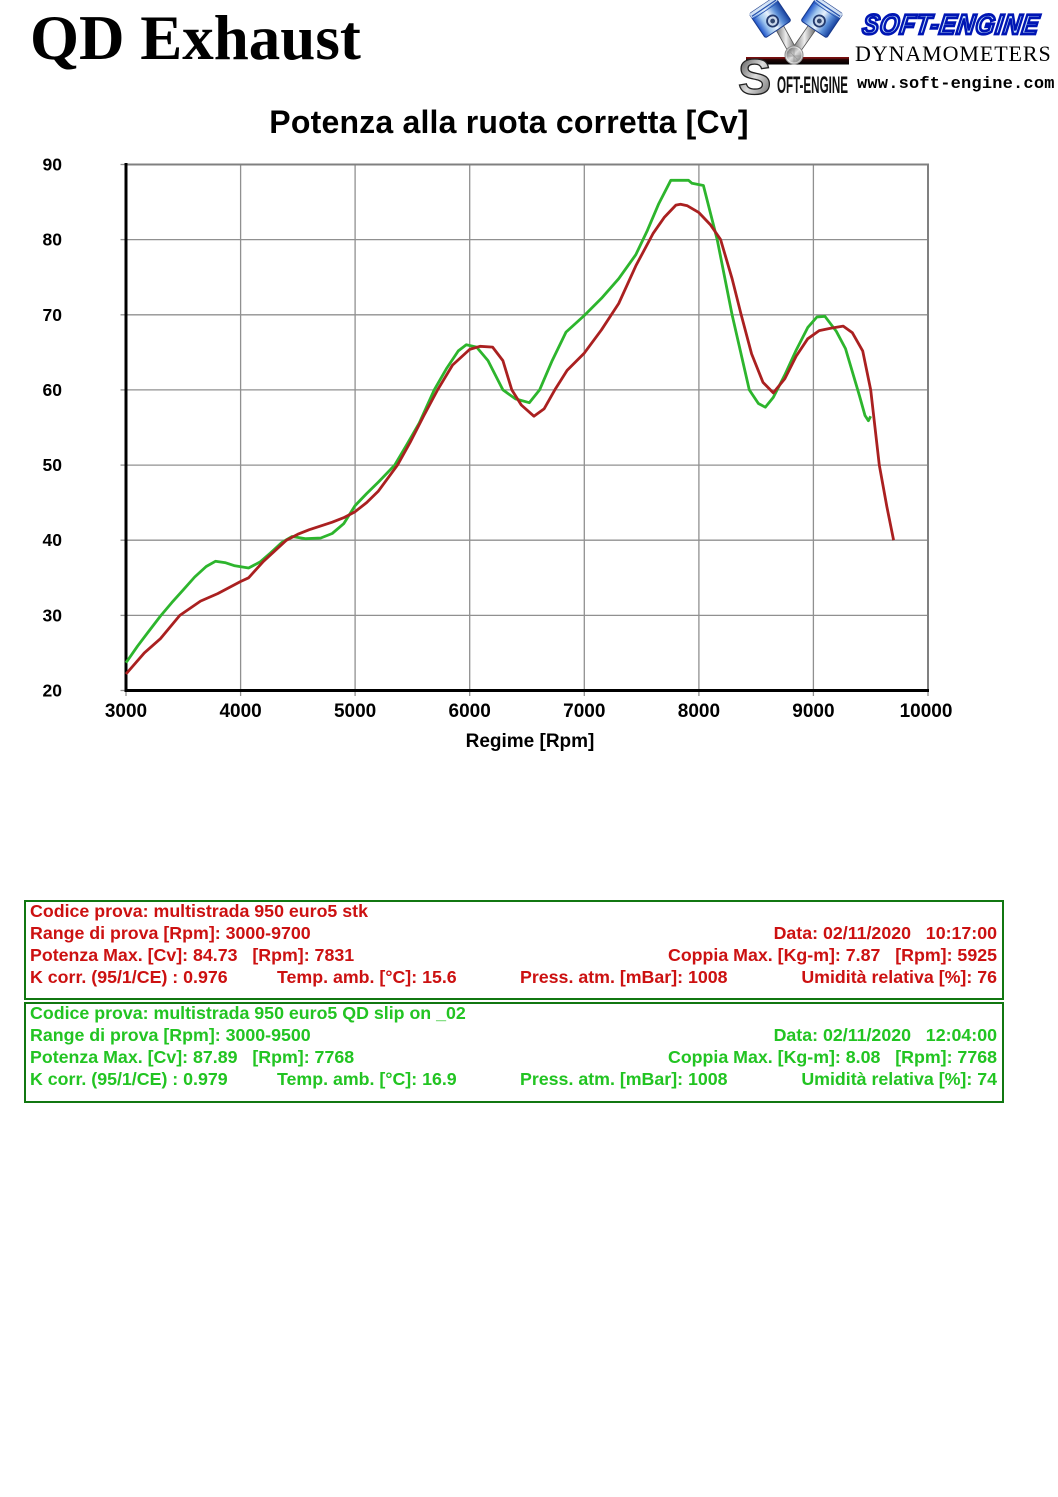 This screenshot has height=1497, width=1058. What do you see at coordinates (53, 165) in the screenshot?
I see `svg-text: 90` at bounding box center [53, 165].